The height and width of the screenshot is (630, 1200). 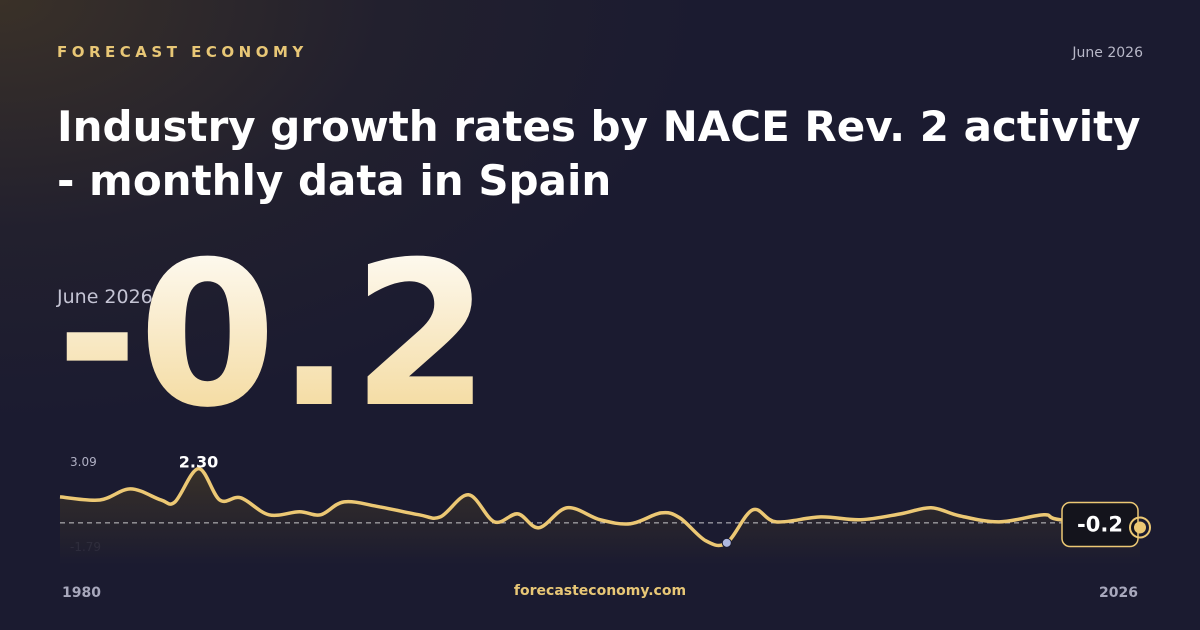 What do you see at coordinates (1107, 53) in the screenshot?
I see `date: June 2026` at bounding box center [1107, 53].